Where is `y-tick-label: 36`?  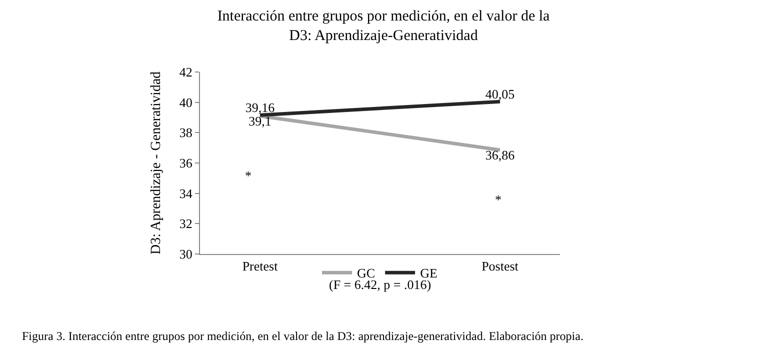 y-tick-label: 36 is located at coordinates (186, 163).